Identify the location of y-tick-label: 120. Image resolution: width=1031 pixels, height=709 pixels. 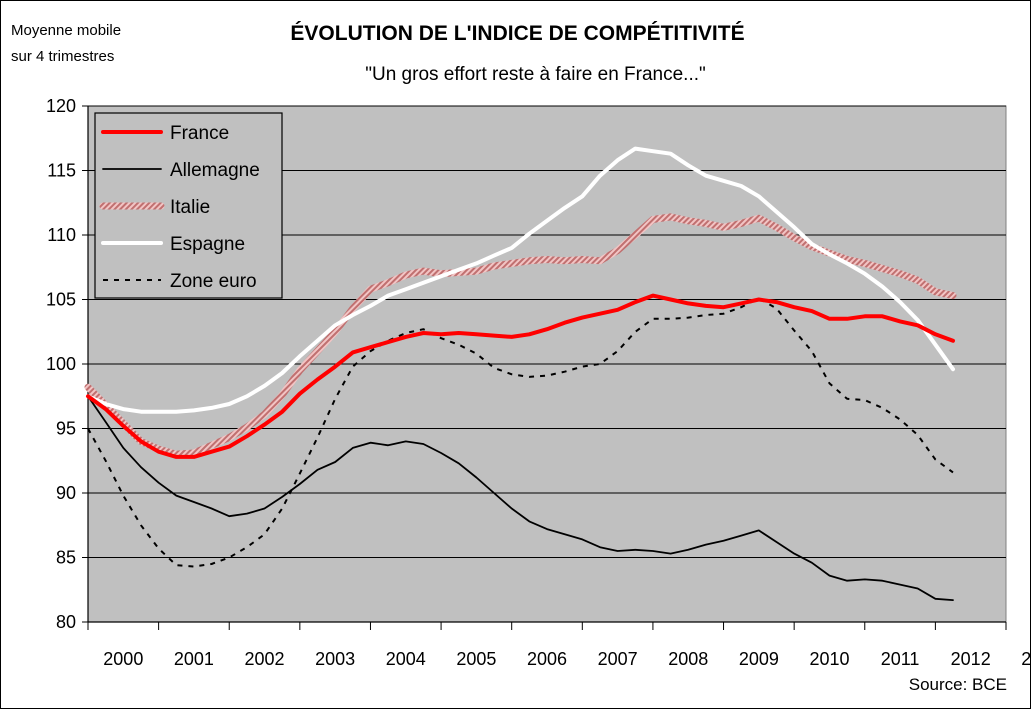
(61, 106).